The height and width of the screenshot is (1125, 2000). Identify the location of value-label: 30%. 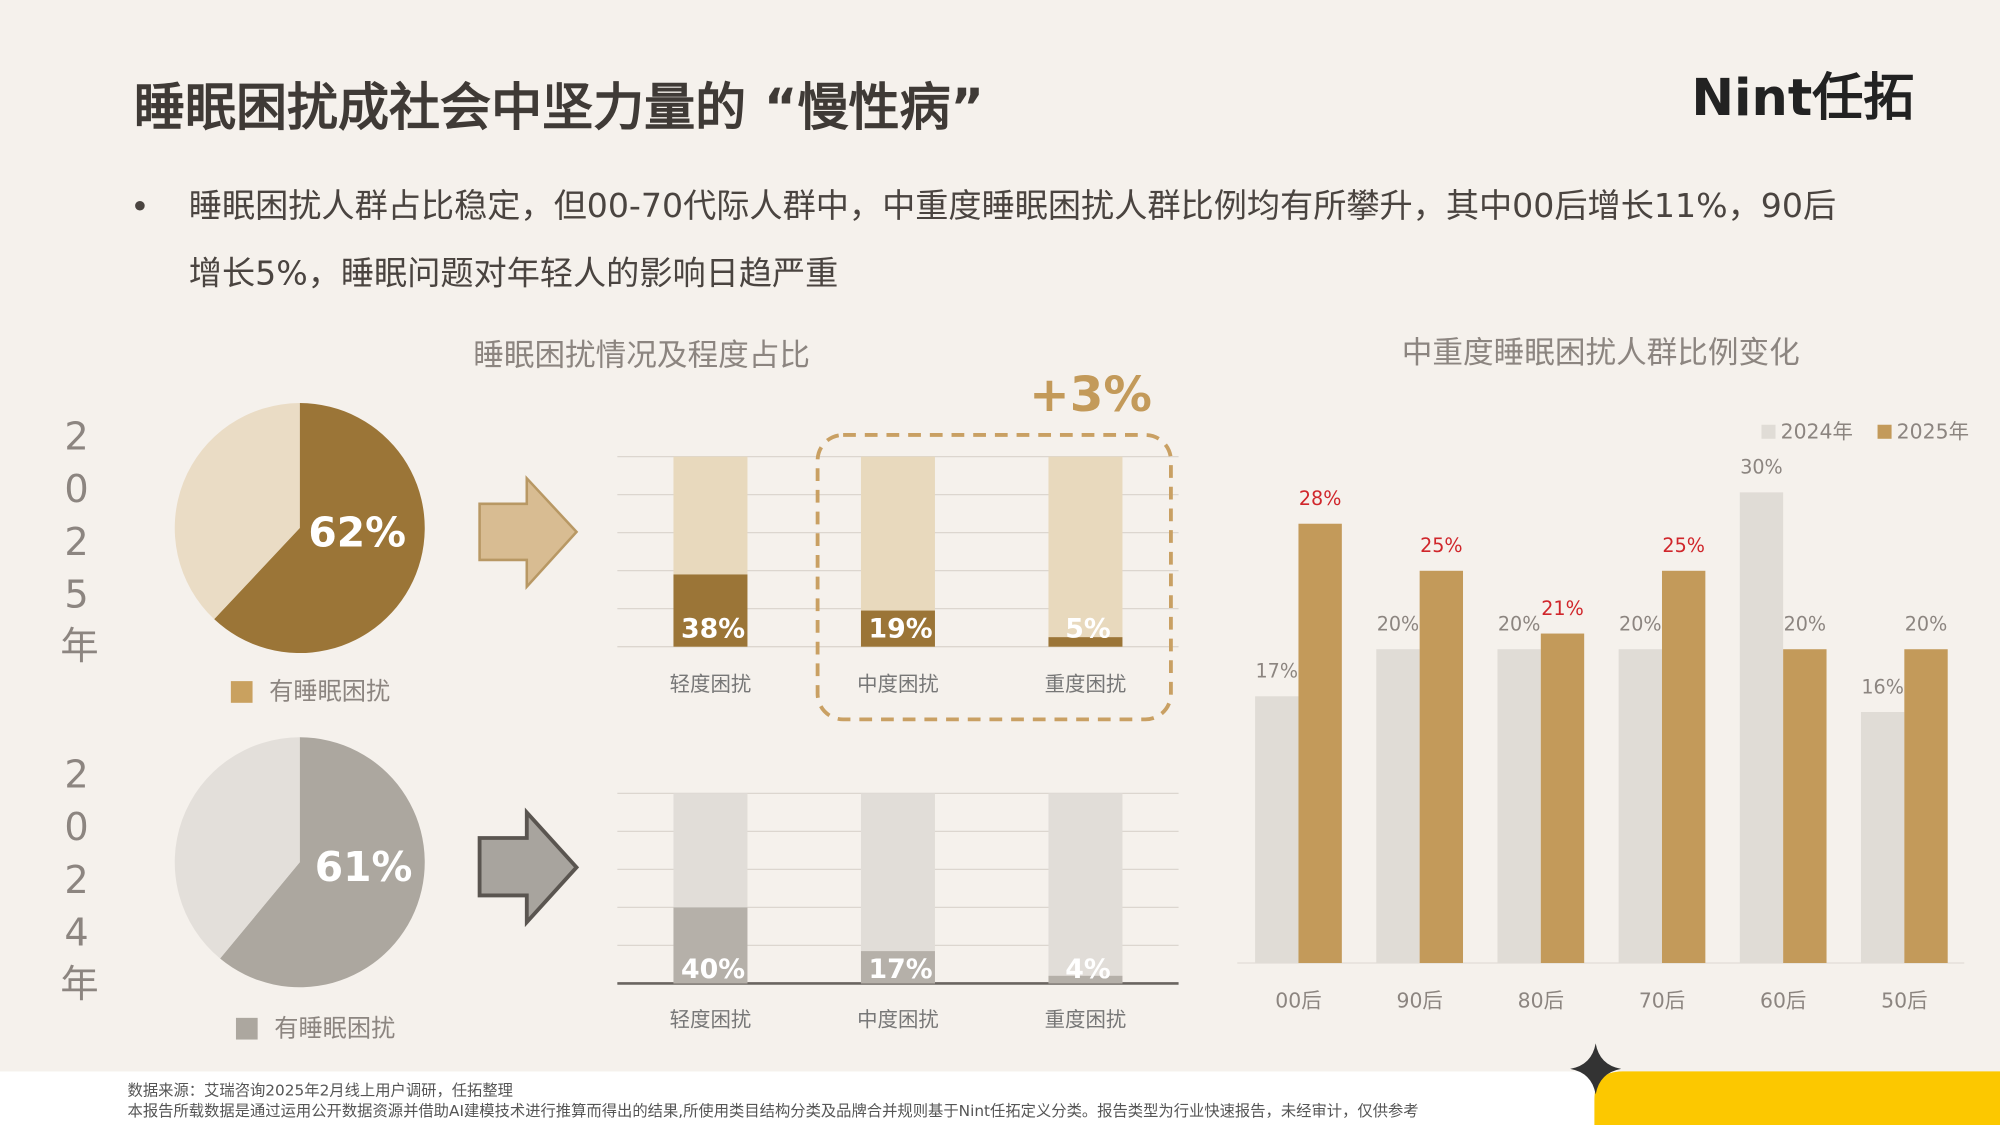
(1761, 467).